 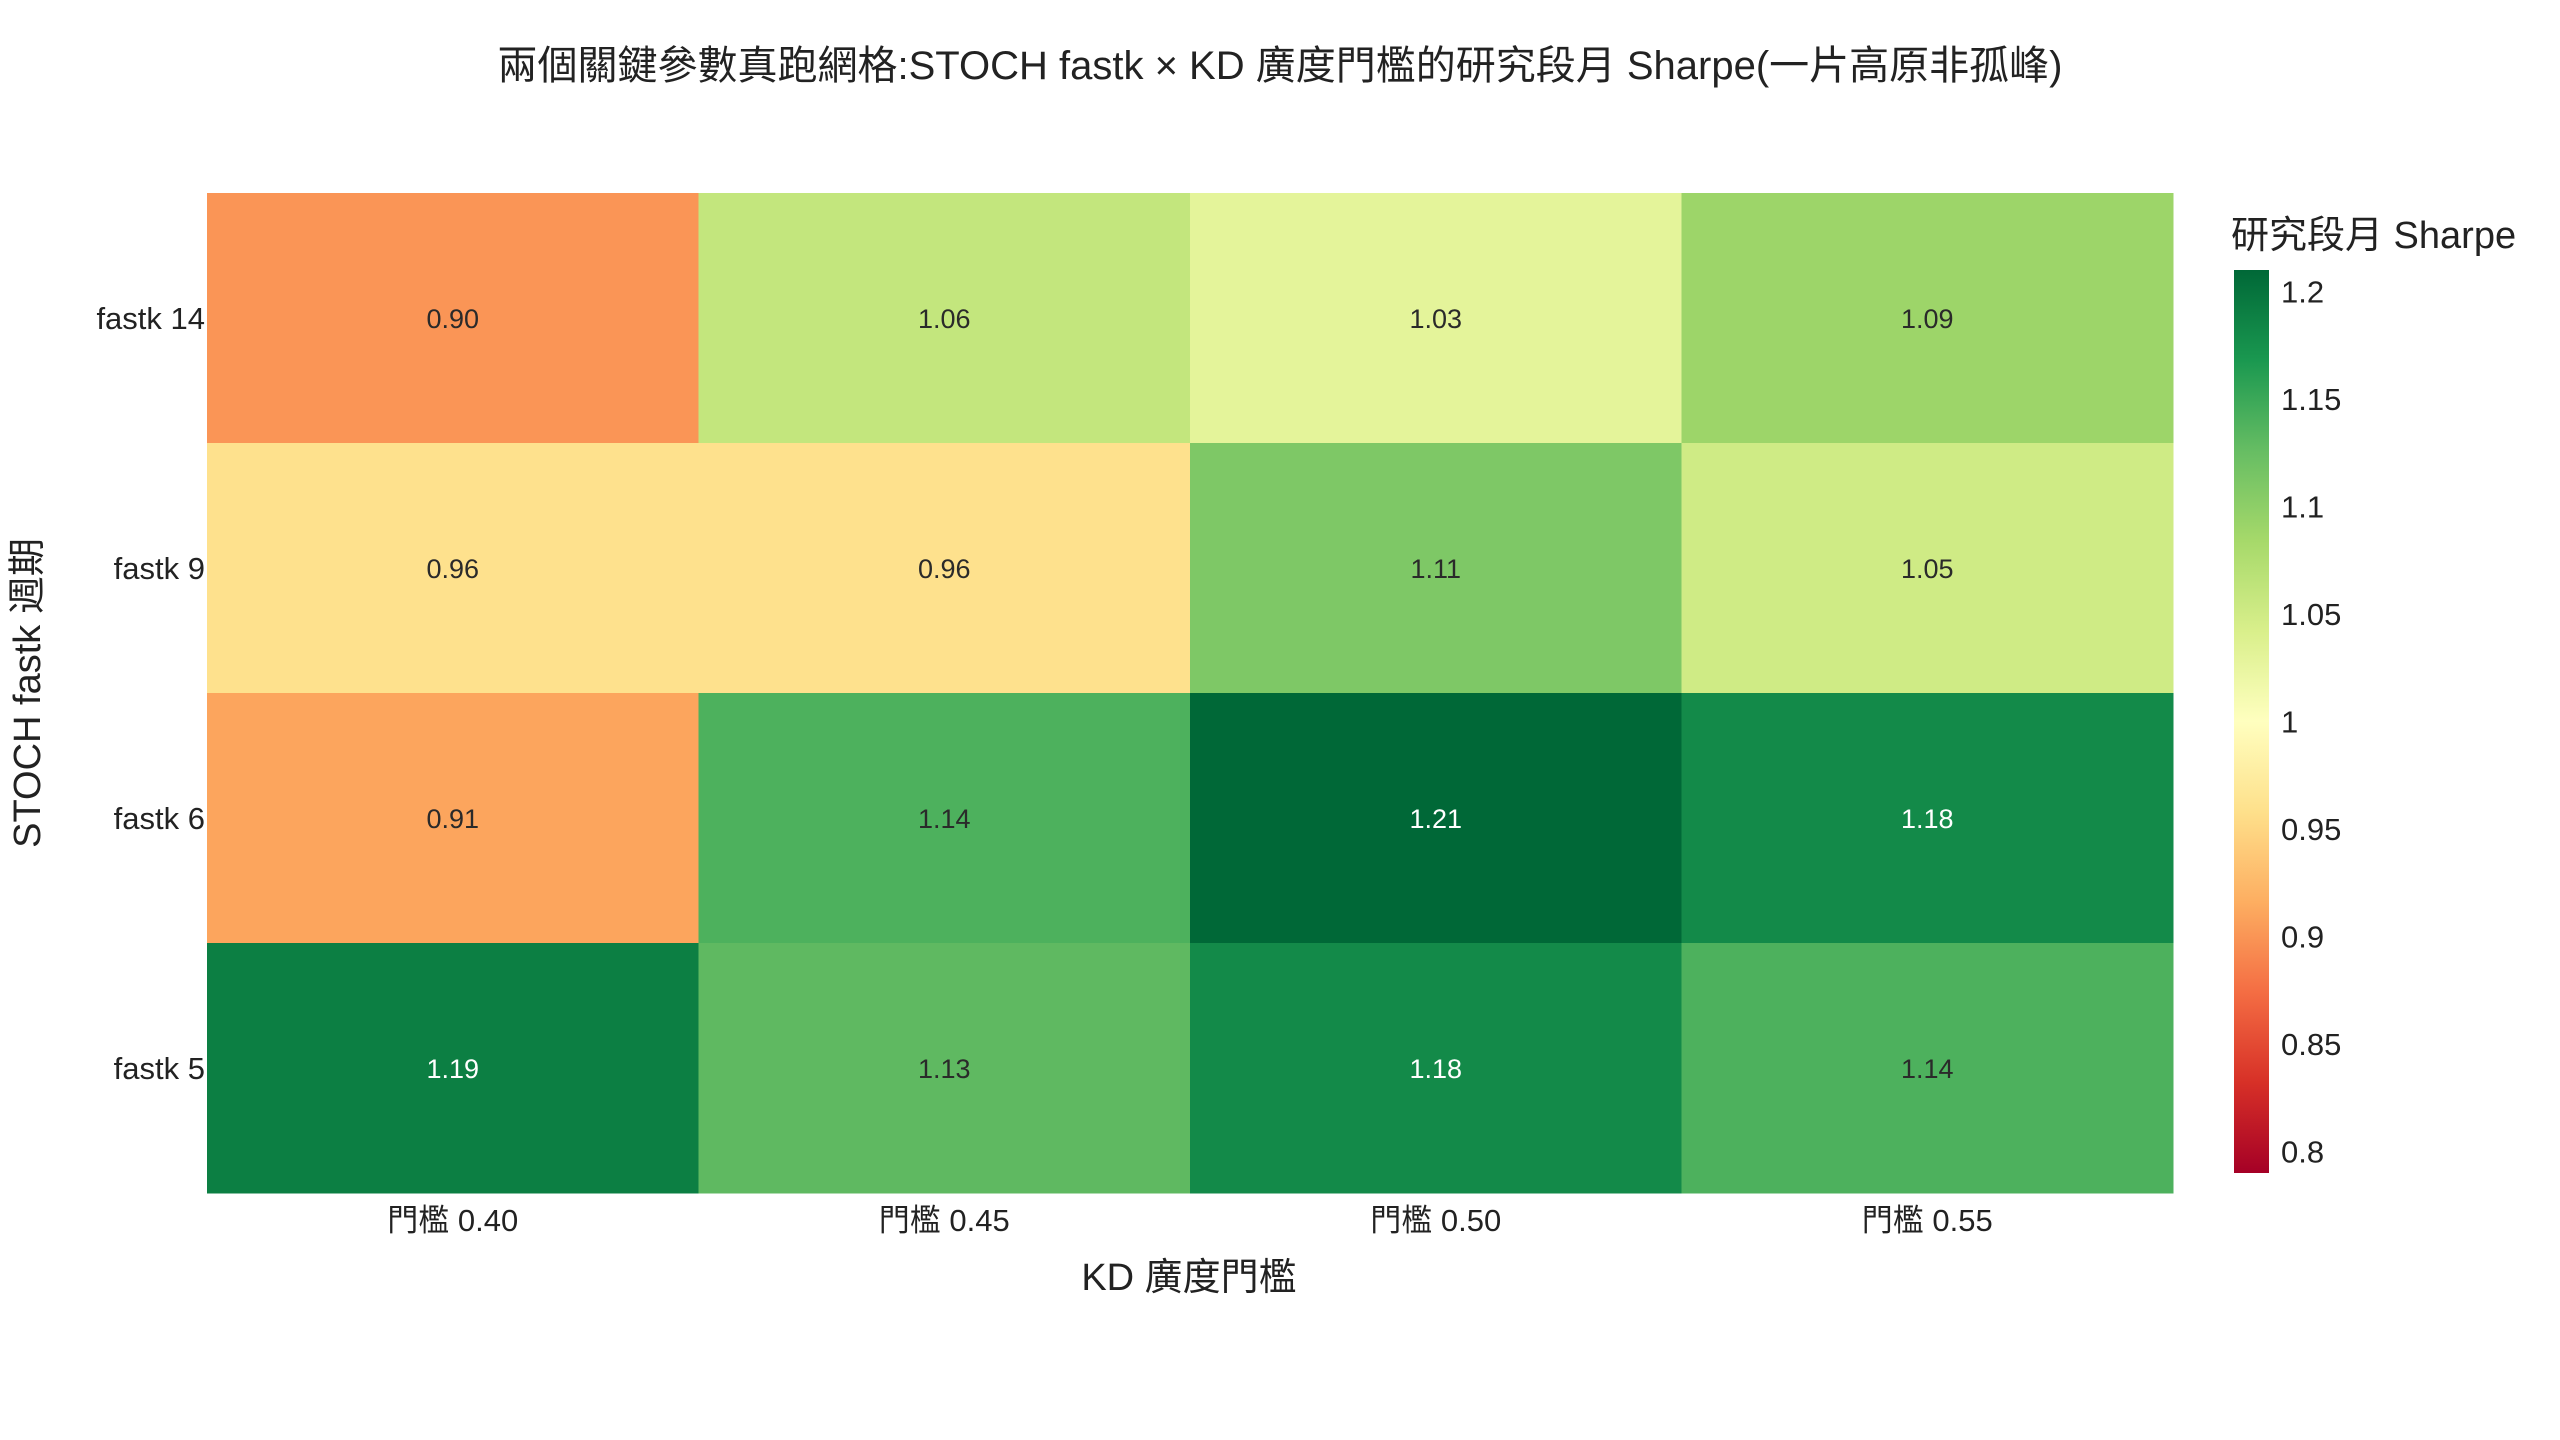 I want to click on colorbar-tick-label: 0.95, so click(x=2311, y=829).